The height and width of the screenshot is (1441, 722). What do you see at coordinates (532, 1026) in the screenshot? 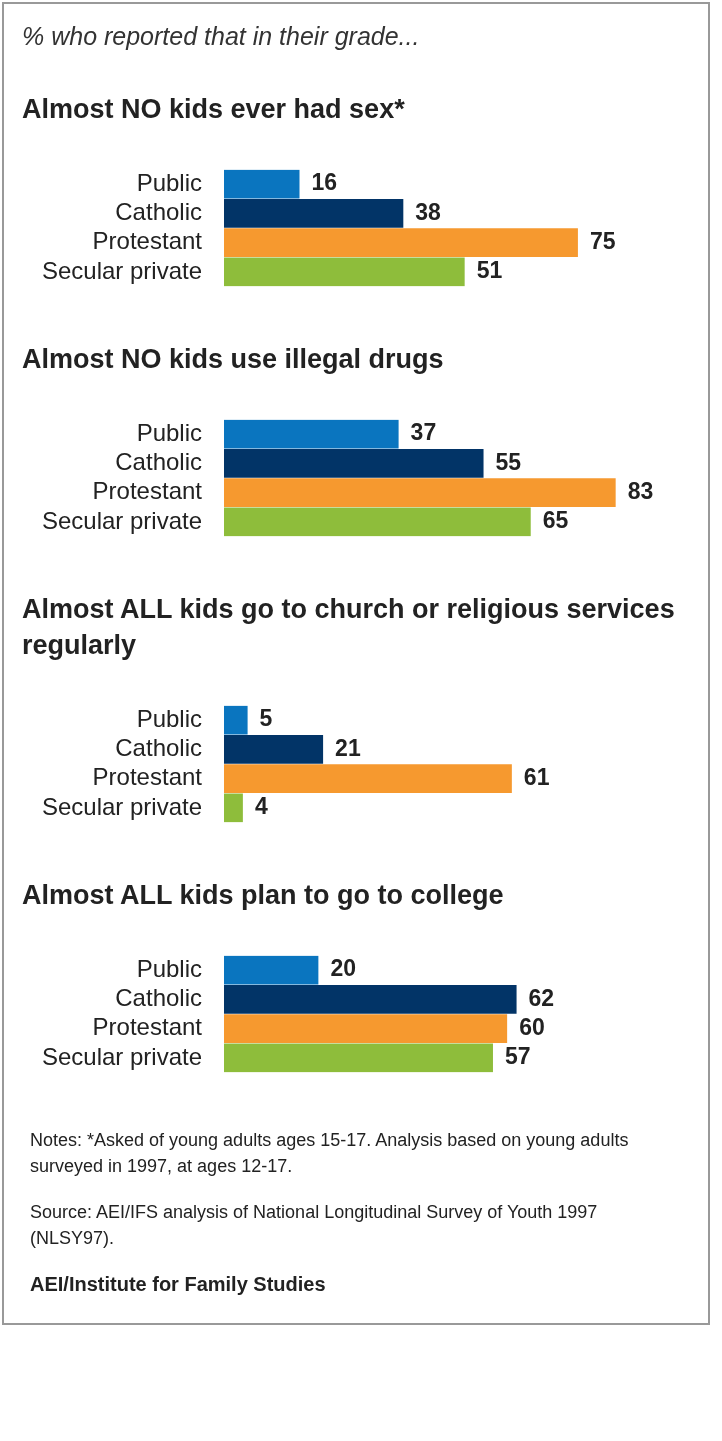
I see `data-label: 60` at bounding box center [532, 1026].